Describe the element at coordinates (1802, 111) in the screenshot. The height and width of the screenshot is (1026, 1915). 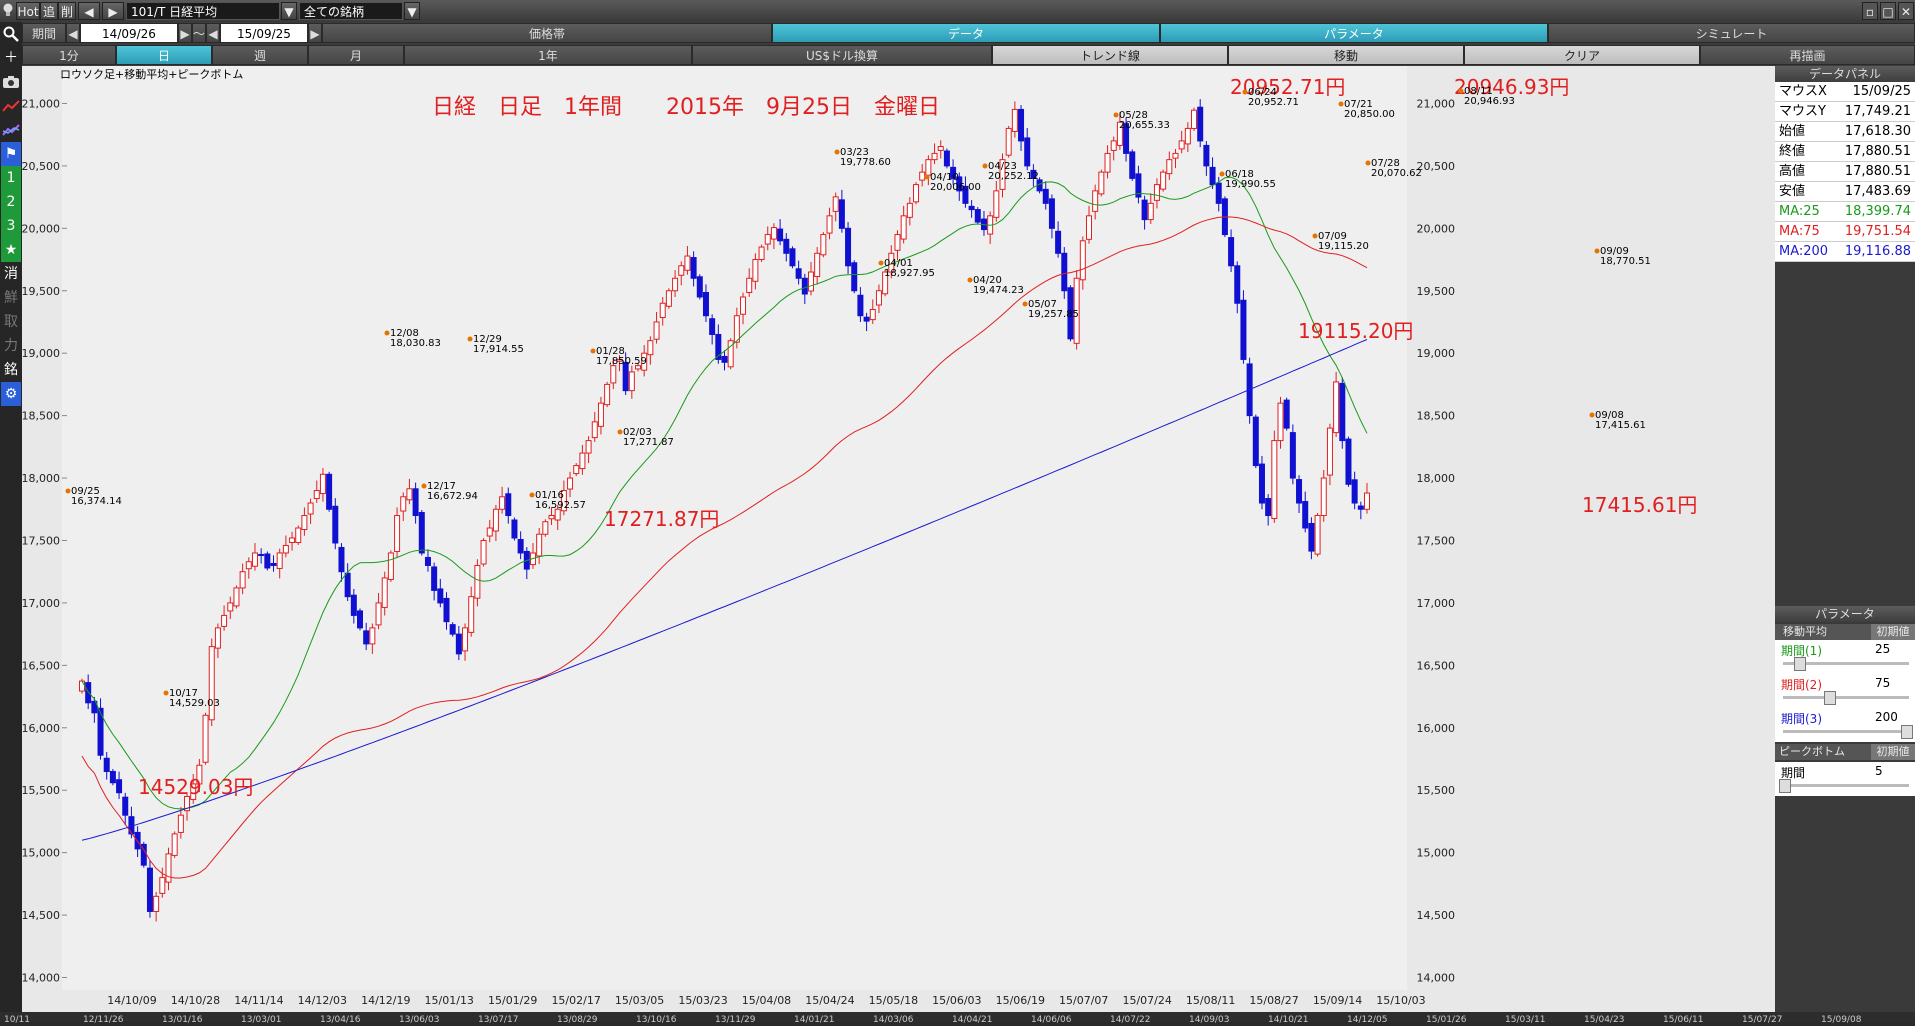
I see `data-row-key: マウスY` at that location.